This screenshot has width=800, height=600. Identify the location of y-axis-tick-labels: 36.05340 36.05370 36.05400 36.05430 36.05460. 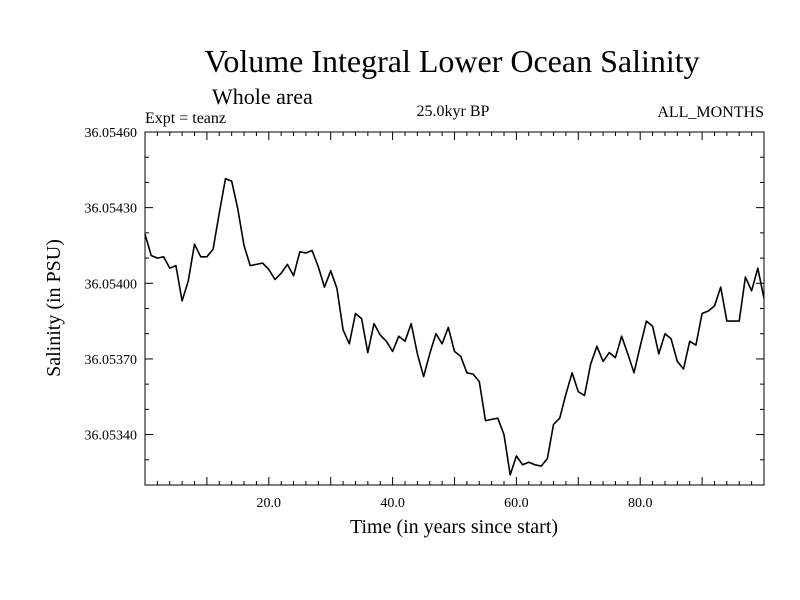
(111, 285).